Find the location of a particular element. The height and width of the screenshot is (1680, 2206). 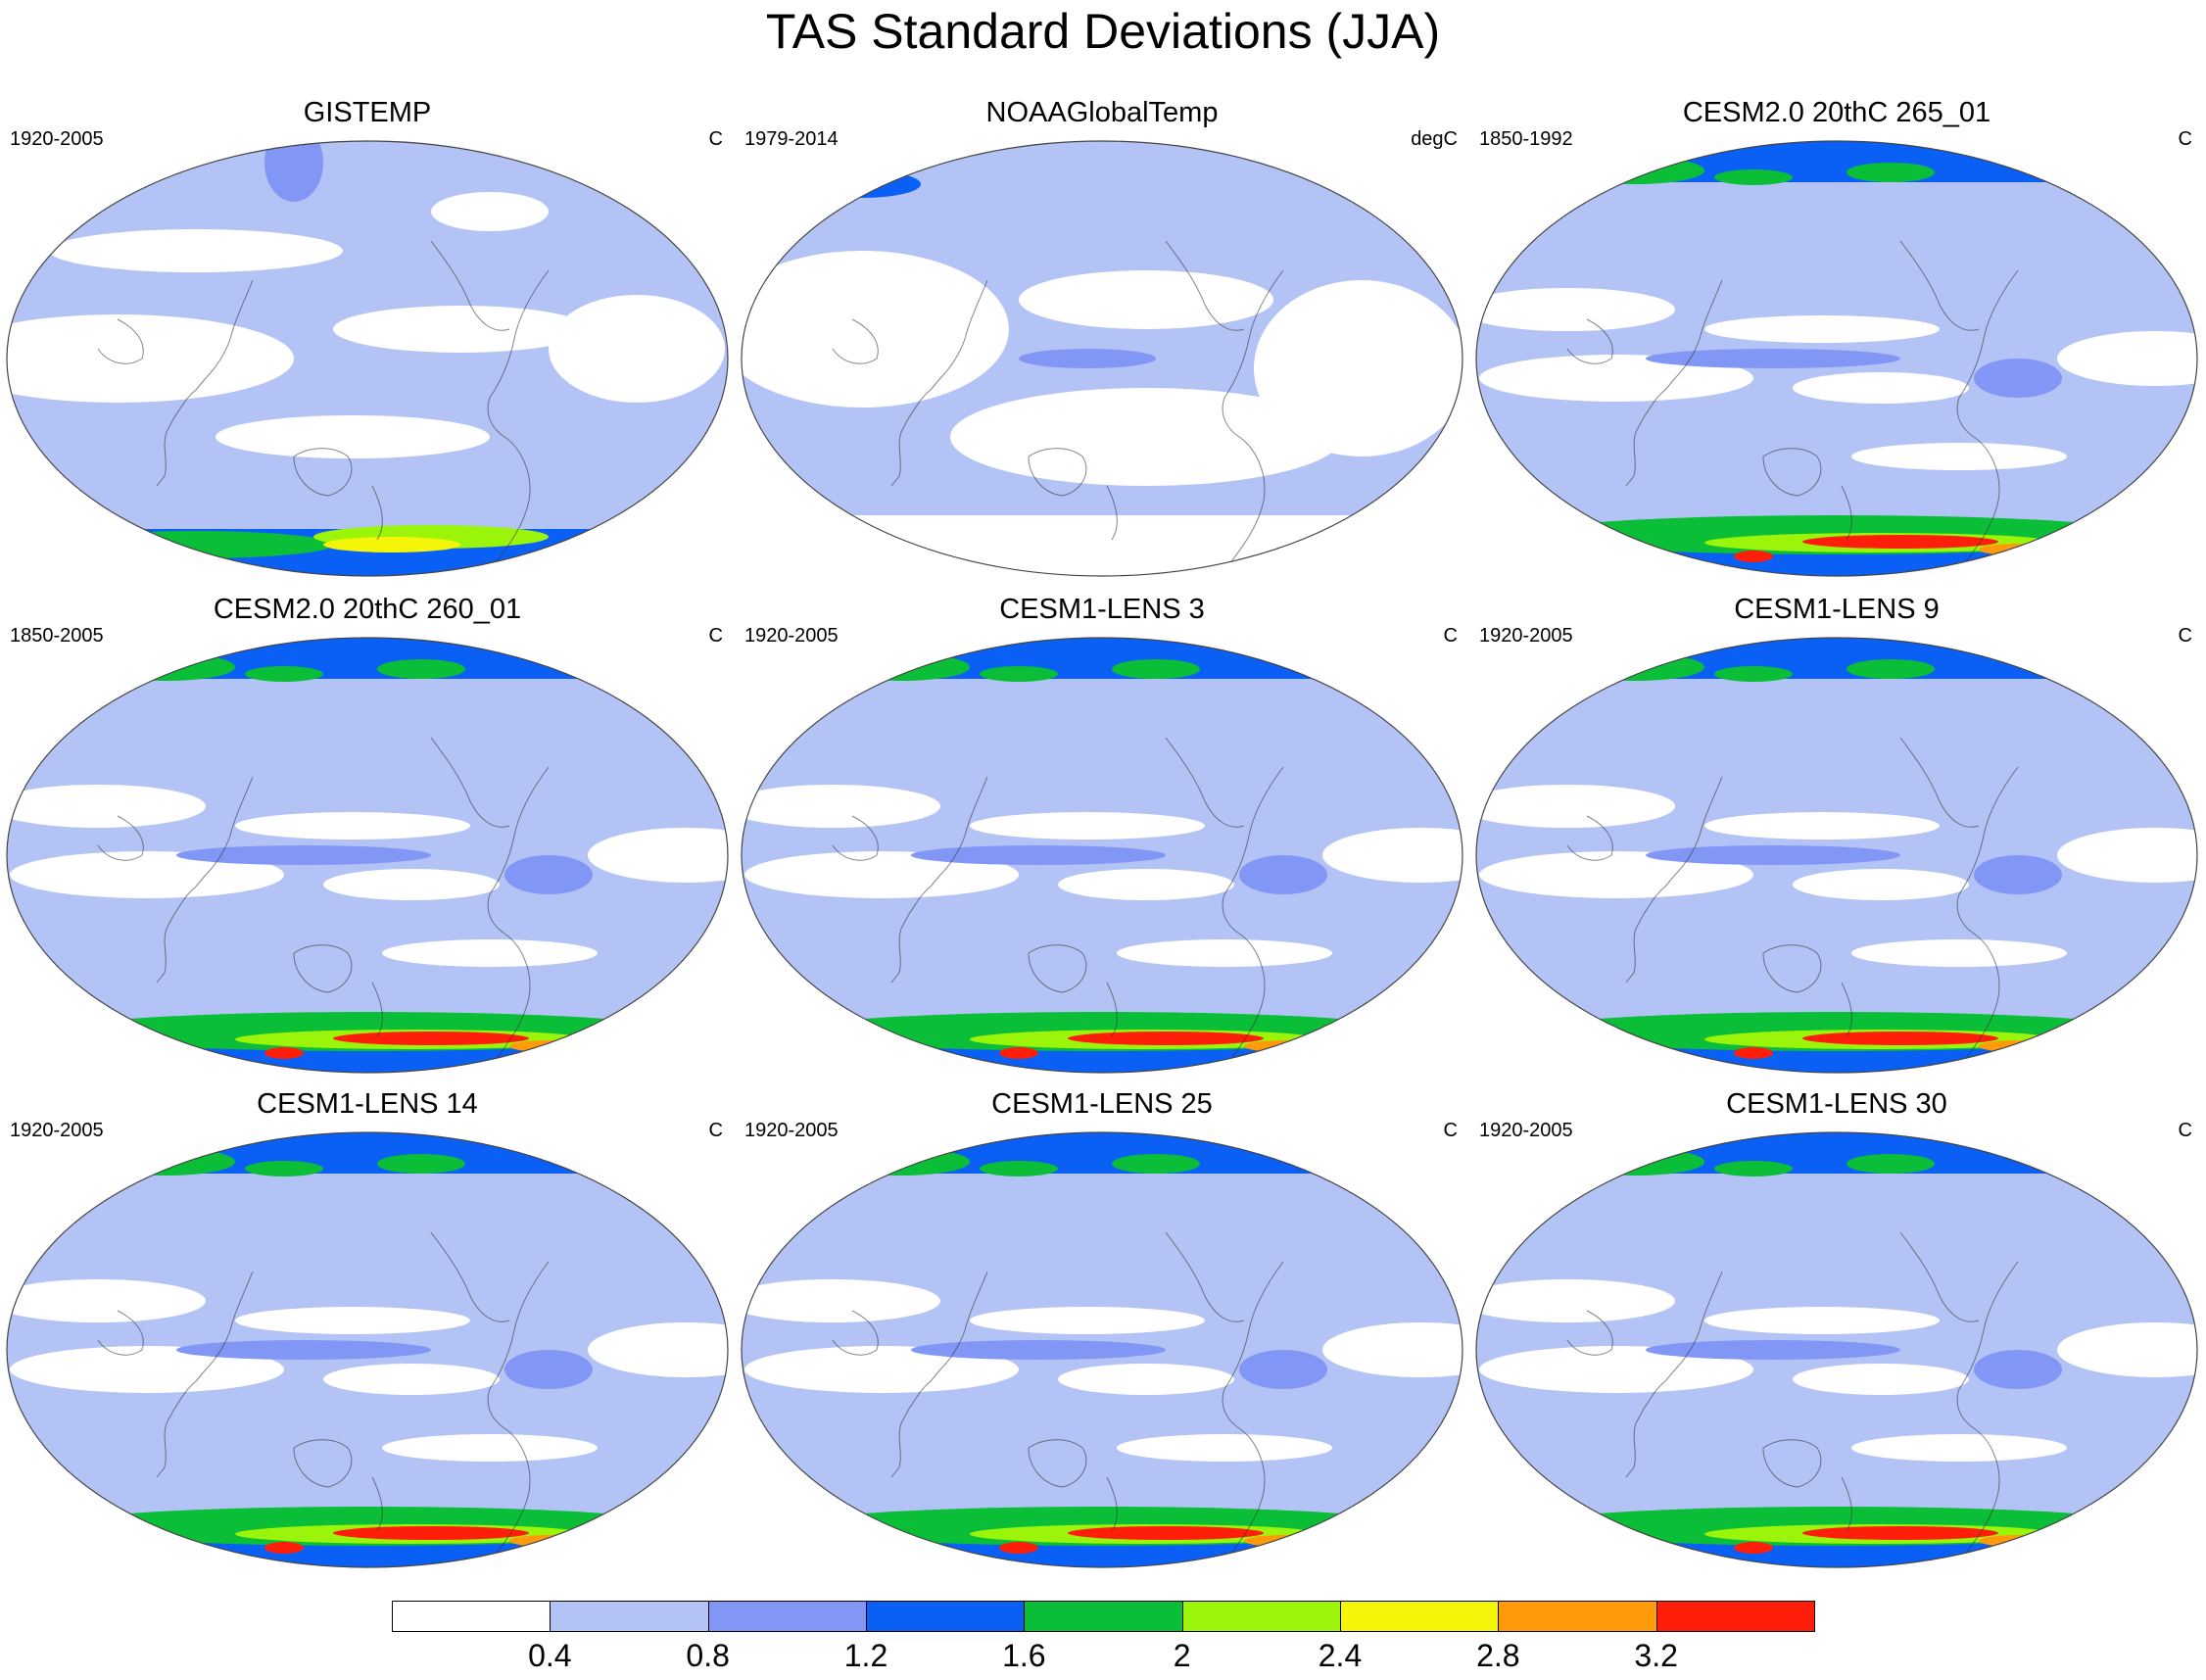

map-panel-lens25: CESM1-LENS 25 1920-2005 C is located at coordinates (1102, 1332).